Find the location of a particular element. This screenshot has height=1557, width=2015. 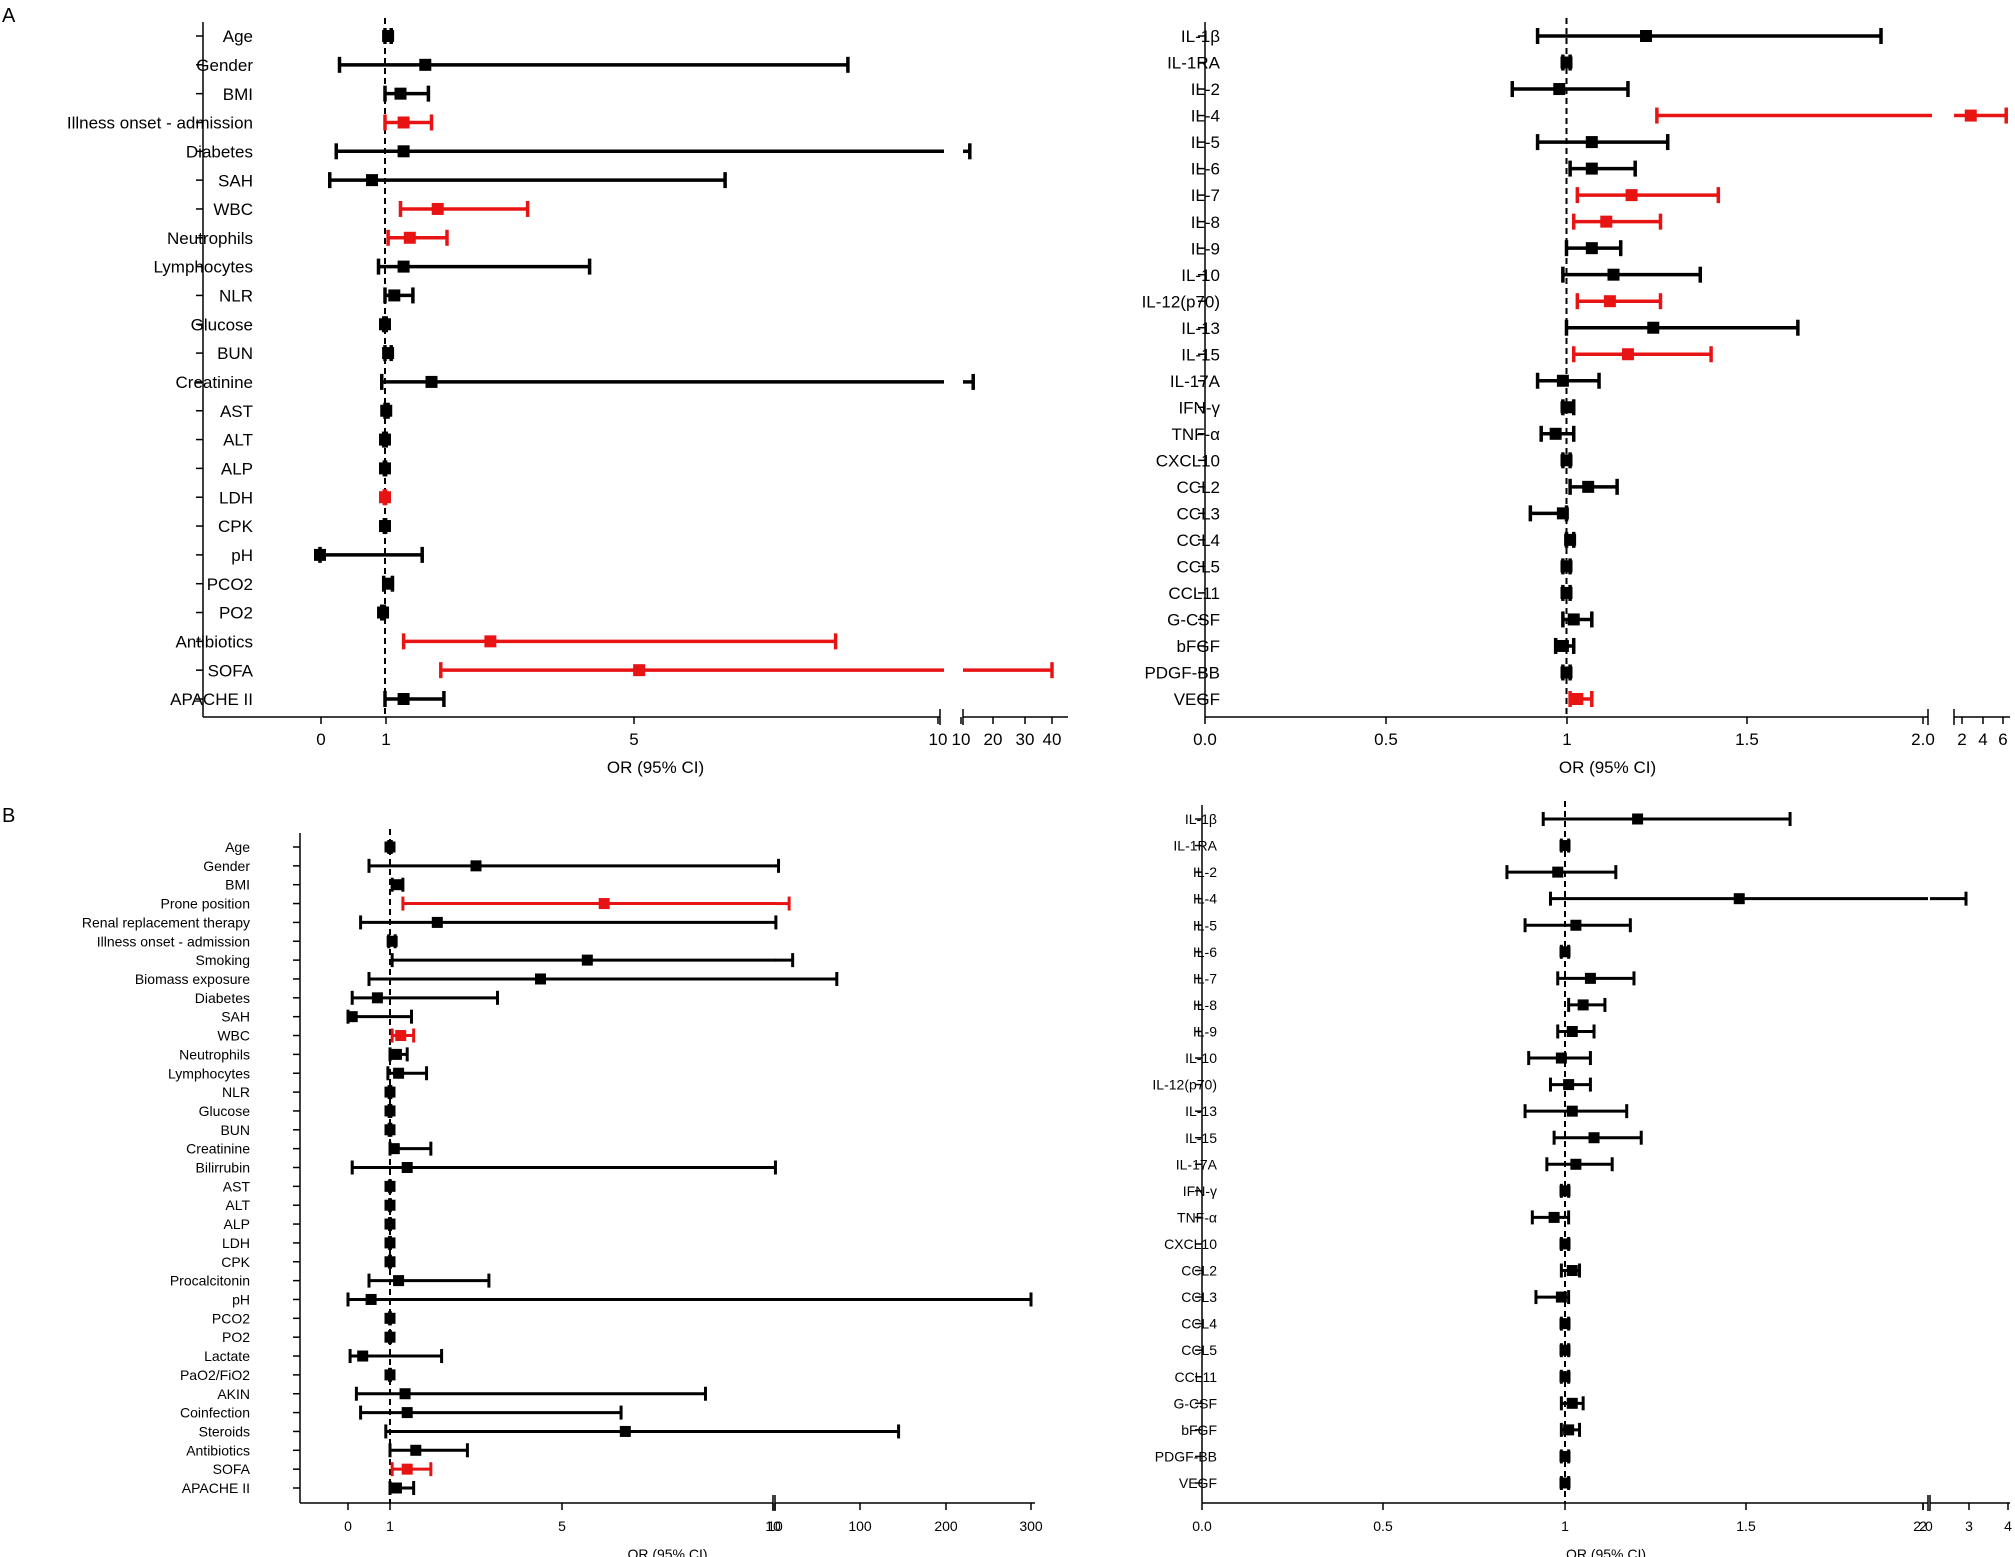

row-label: SOFA is located at coordinates (232, 1469).